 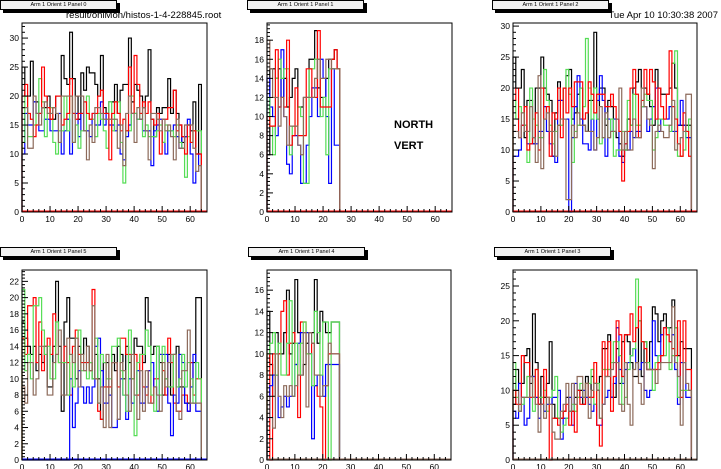 I want to click on file-title: result/onlMon/histos-1-4-228845.root, so click(x=144, y=15).